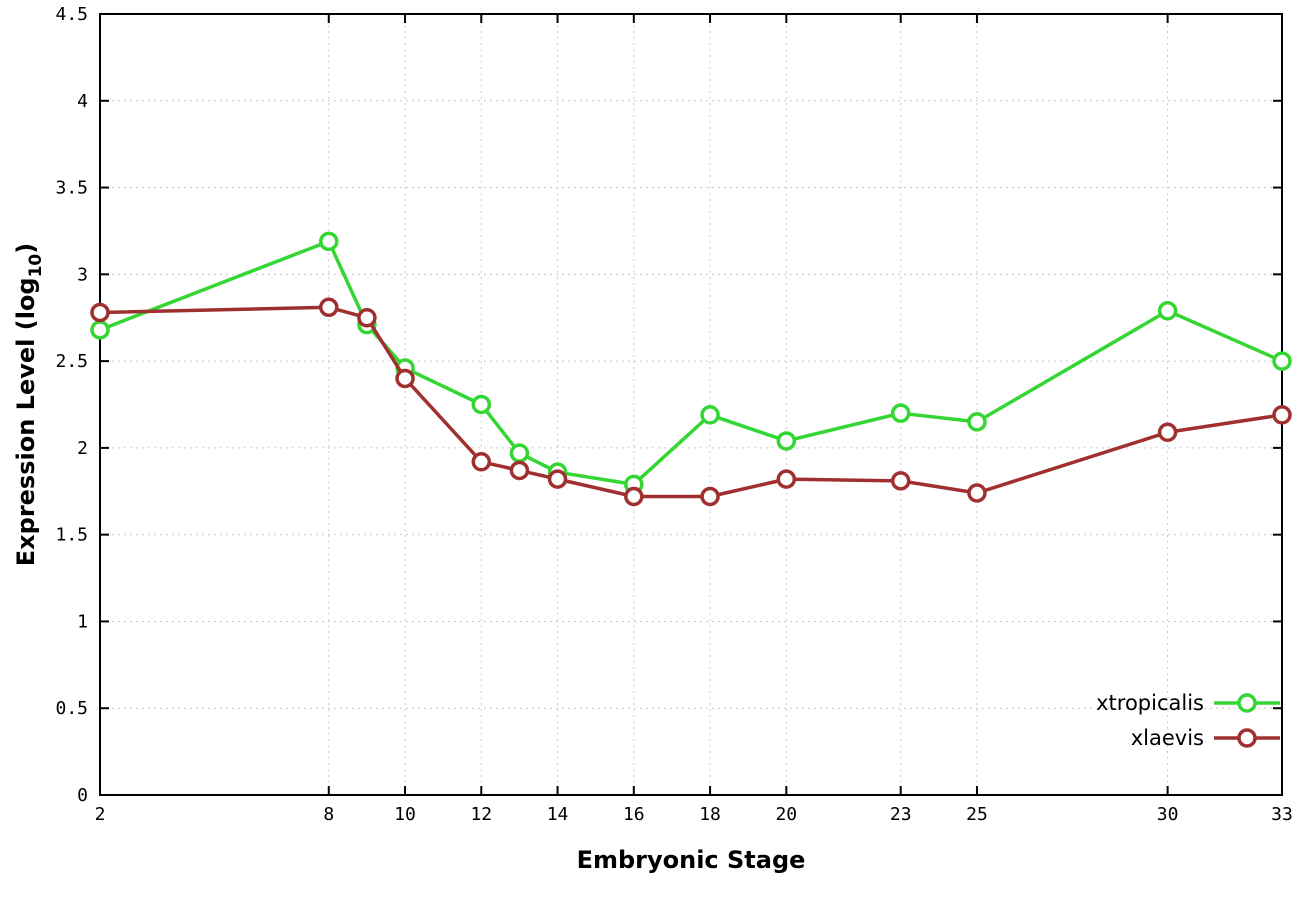 The height and width of the screenshot is (911, 1296). Describe the element at coordinates (82, 274) in the screenshot. I see `y-tick-label: 3` at that location.